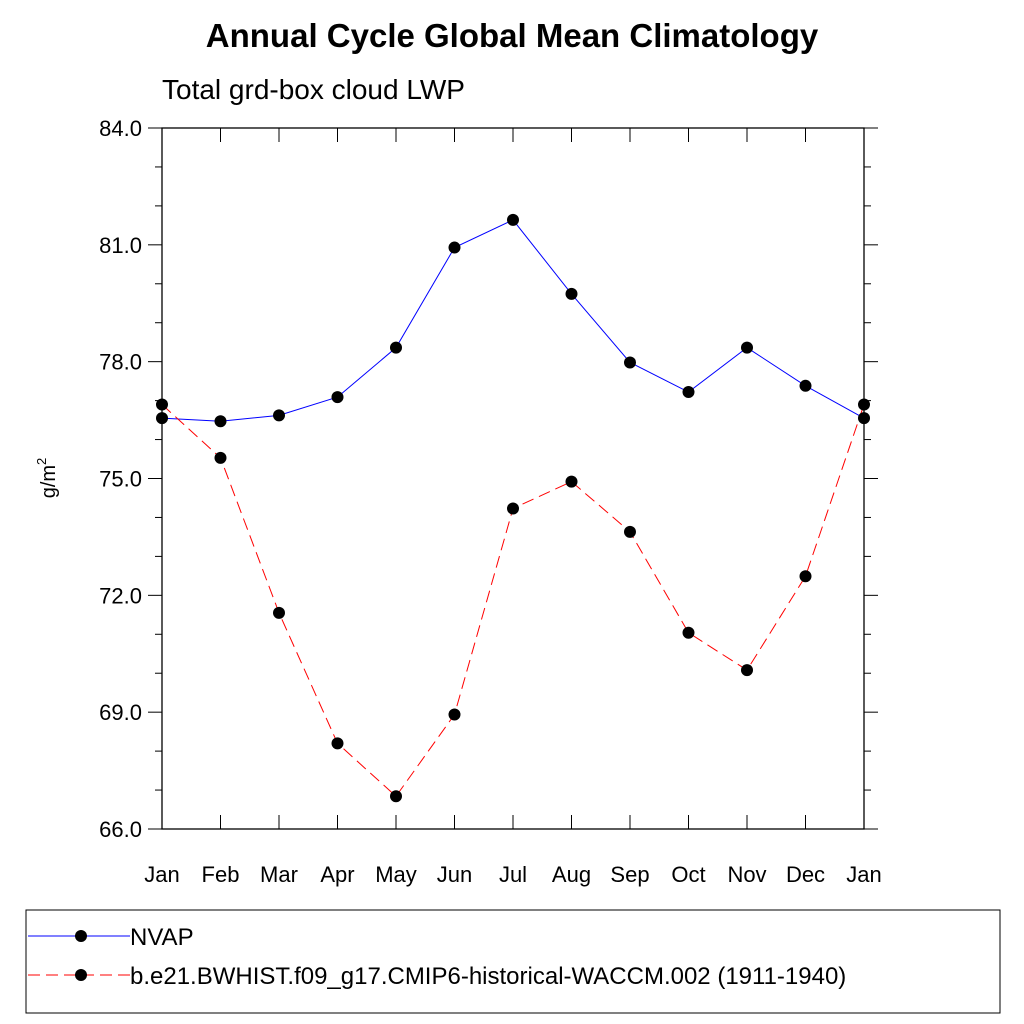  What do you see at coordinates (49, 481) in the screenshot?
I see `y-axis-label-text: g/m` at bounding box center [49, 481].